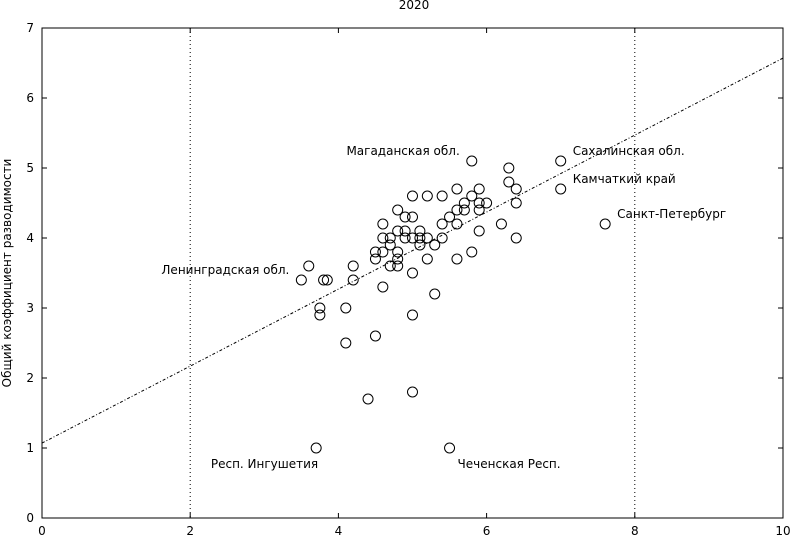  Describe the element at coordinates (30, 28) in the screenshot. I see `y-tick-label: 7` at that location.